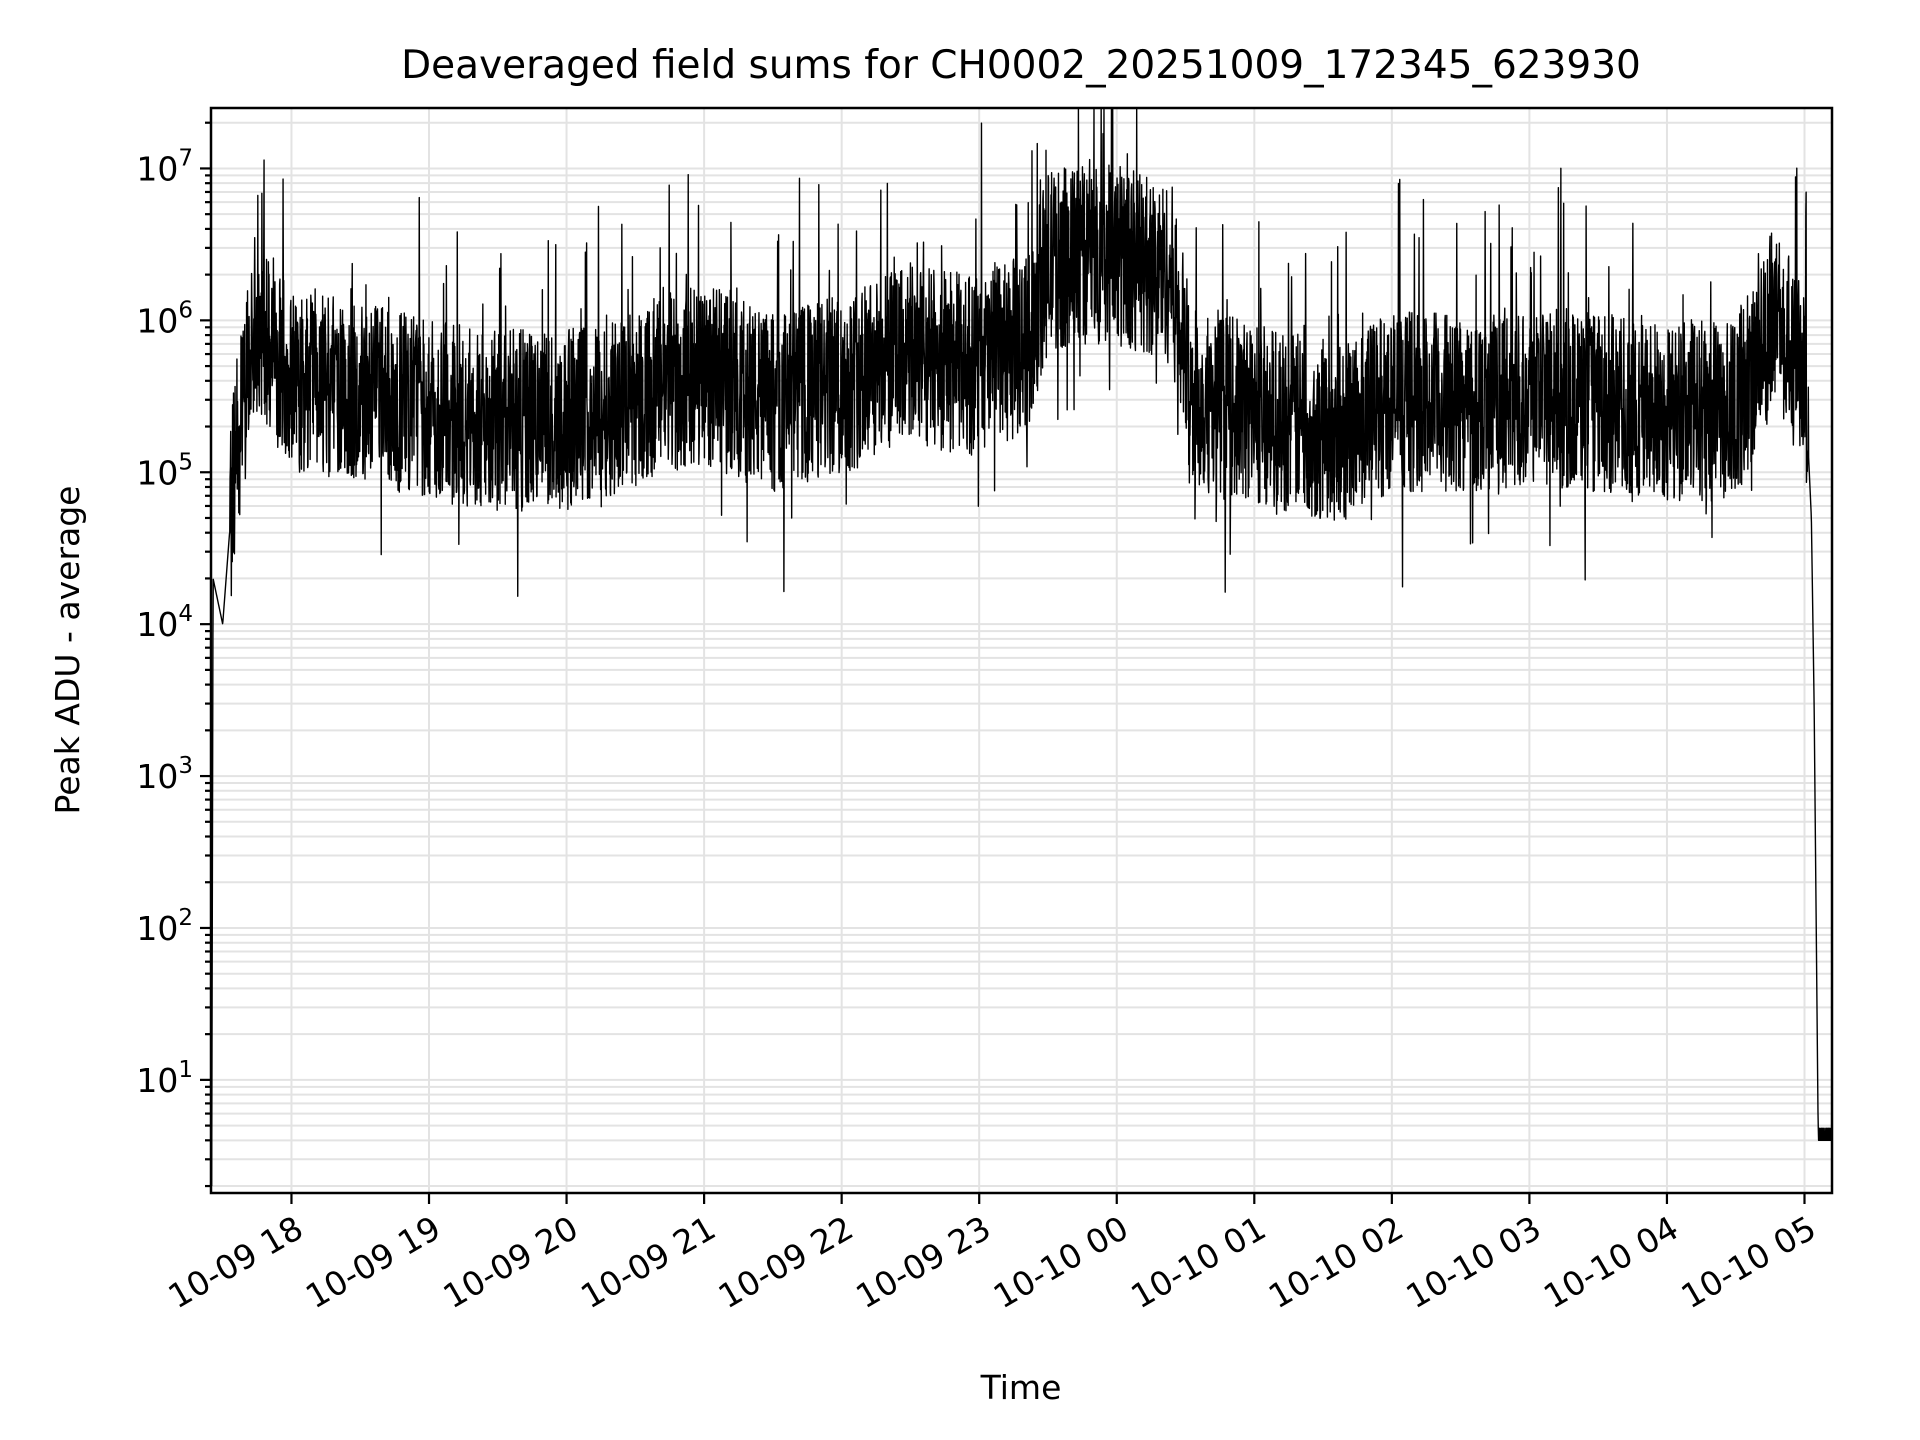 This screenshot has height=1440, width=1920. I want to click on x-axis-label: Time, so click(1021, 1387).